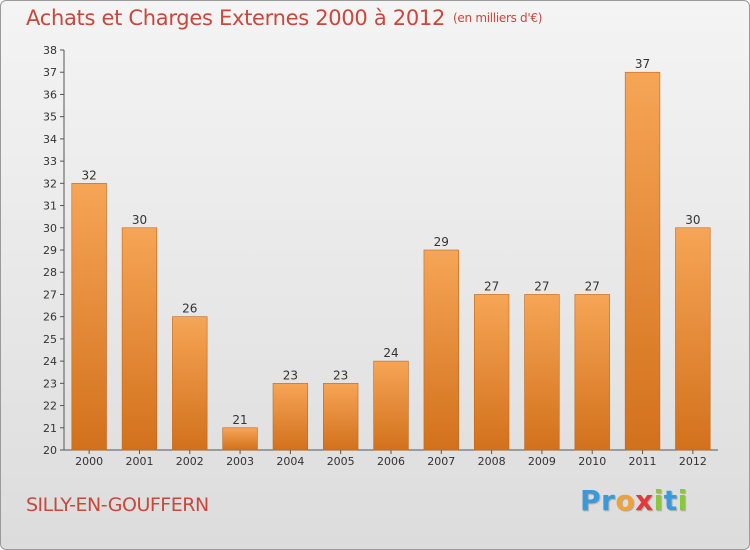  Describe the element at coordinates (50, 161) in the screenshot. I see `y-tick-label: 33` at that location.